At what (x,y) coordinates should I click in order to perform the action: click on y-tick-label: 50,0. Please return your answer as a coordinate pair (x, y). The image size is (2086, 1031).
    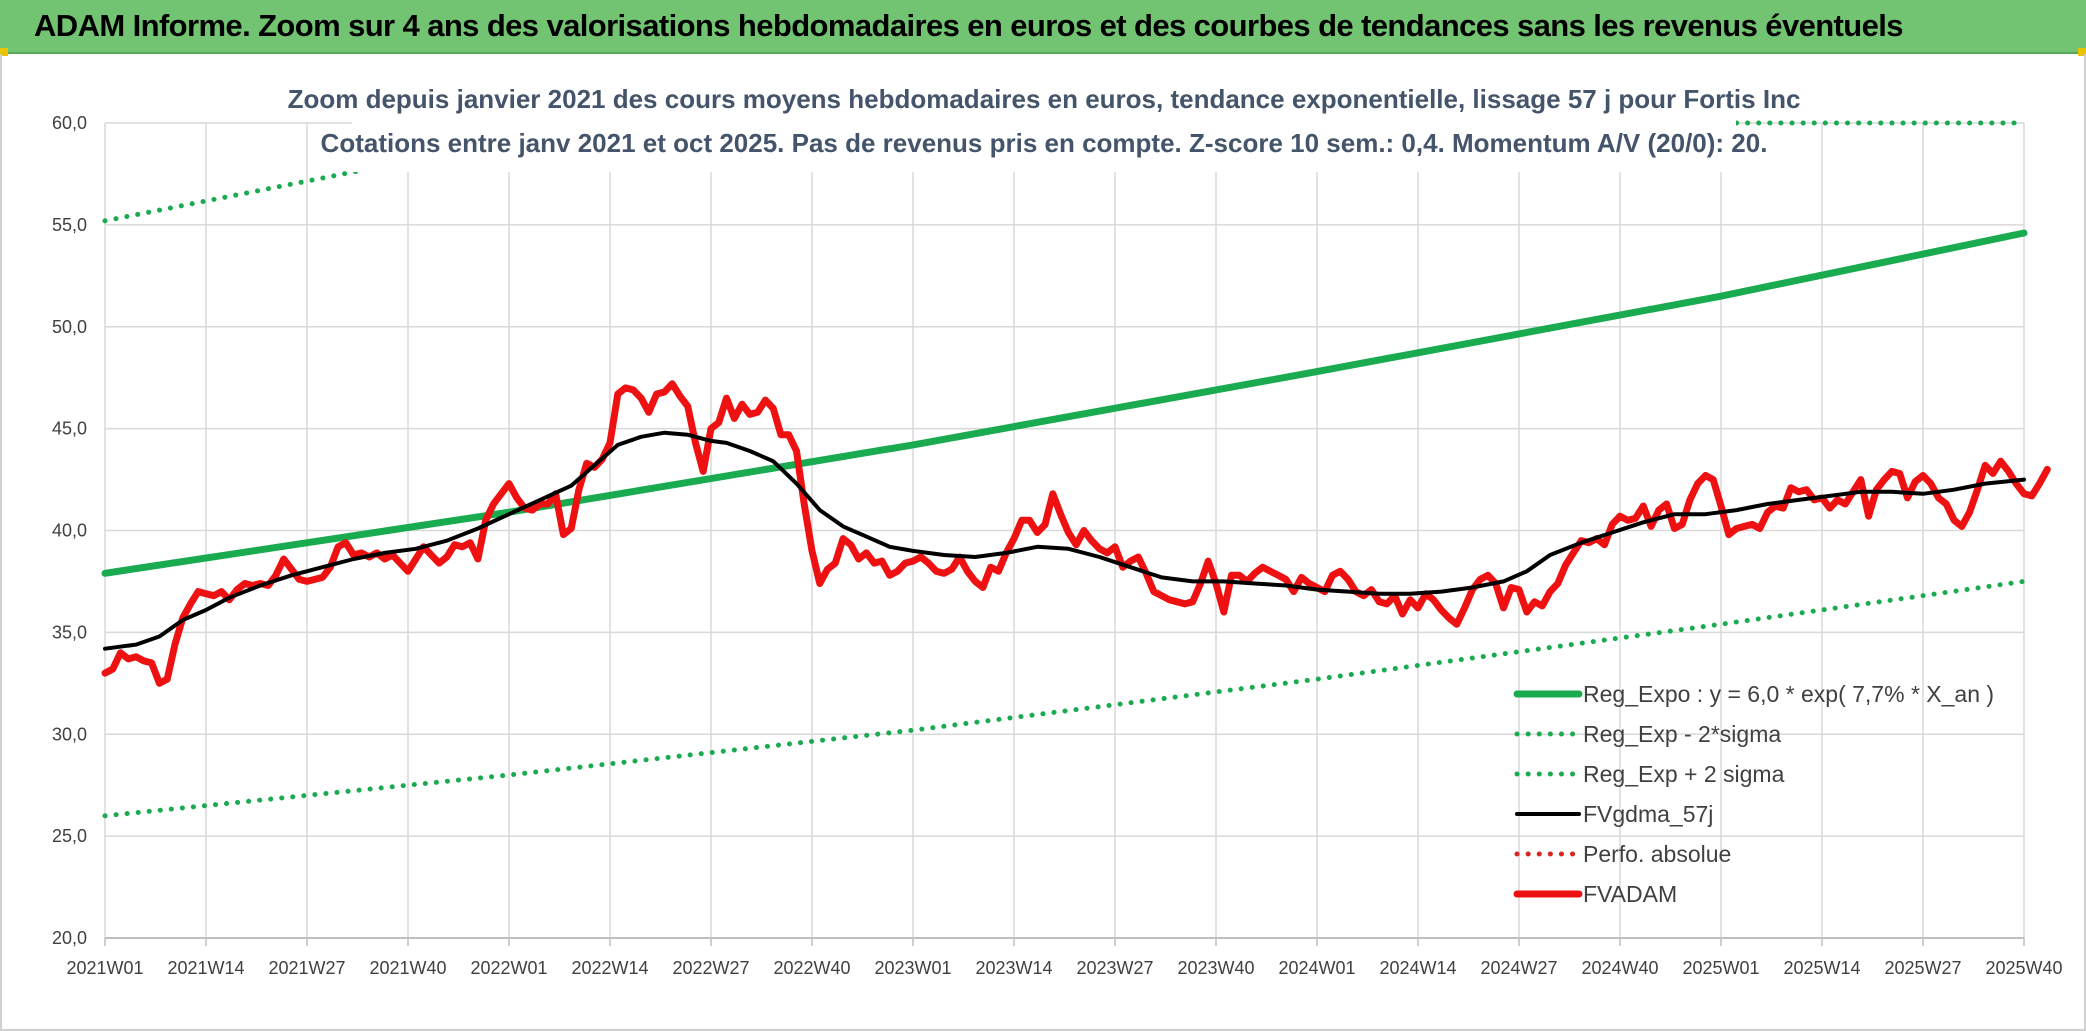
    Looking at the image, I should click on (69, 327).